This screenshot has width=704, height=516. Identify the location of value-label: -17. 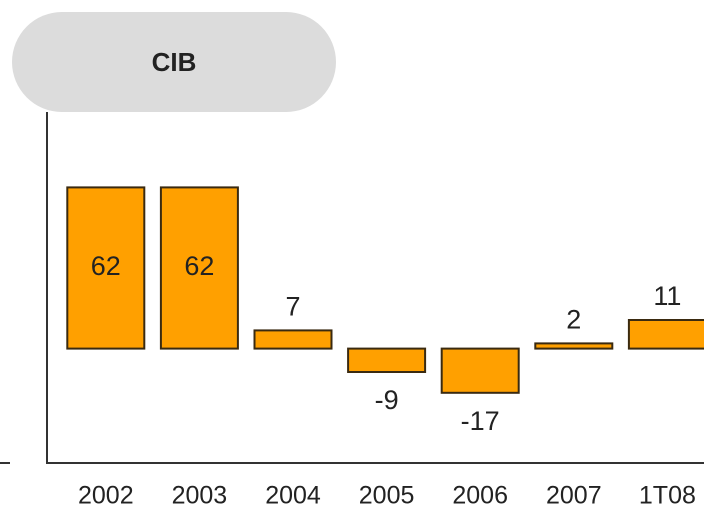
(480, 421).